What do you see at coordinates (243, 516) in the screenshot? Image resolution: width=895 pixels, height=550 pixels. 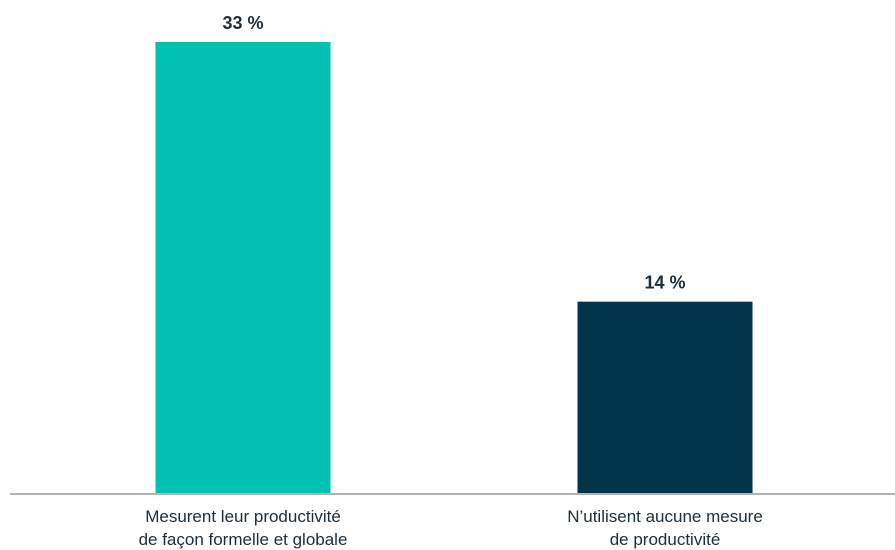 I see `category-label-1-line-1: Mesurent leur productivité` at bounding box center [243, 516].